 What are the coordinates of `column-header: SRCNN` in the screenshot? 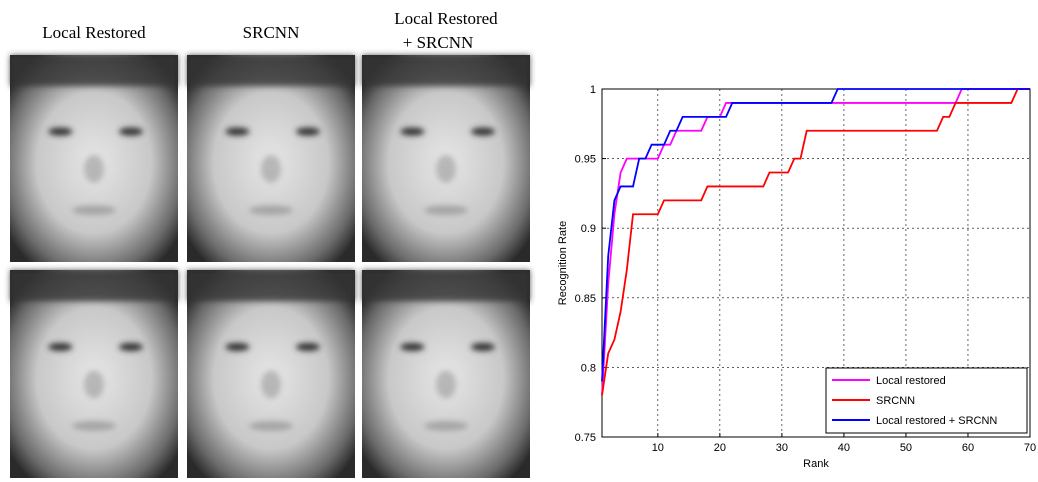 It's located at (271, 32).